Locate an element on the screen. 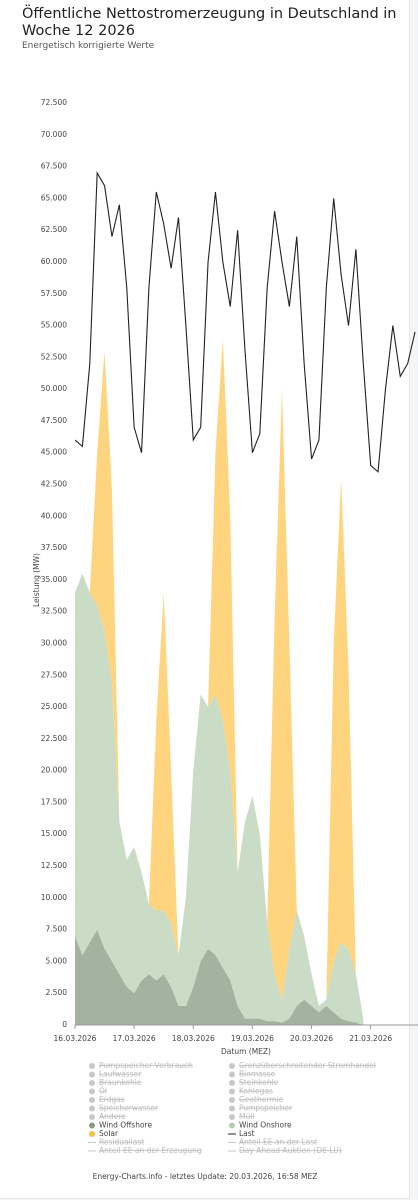 The image size is (418, 1200). y-tick-label: 5.000 is located at coordinates (57, 960).